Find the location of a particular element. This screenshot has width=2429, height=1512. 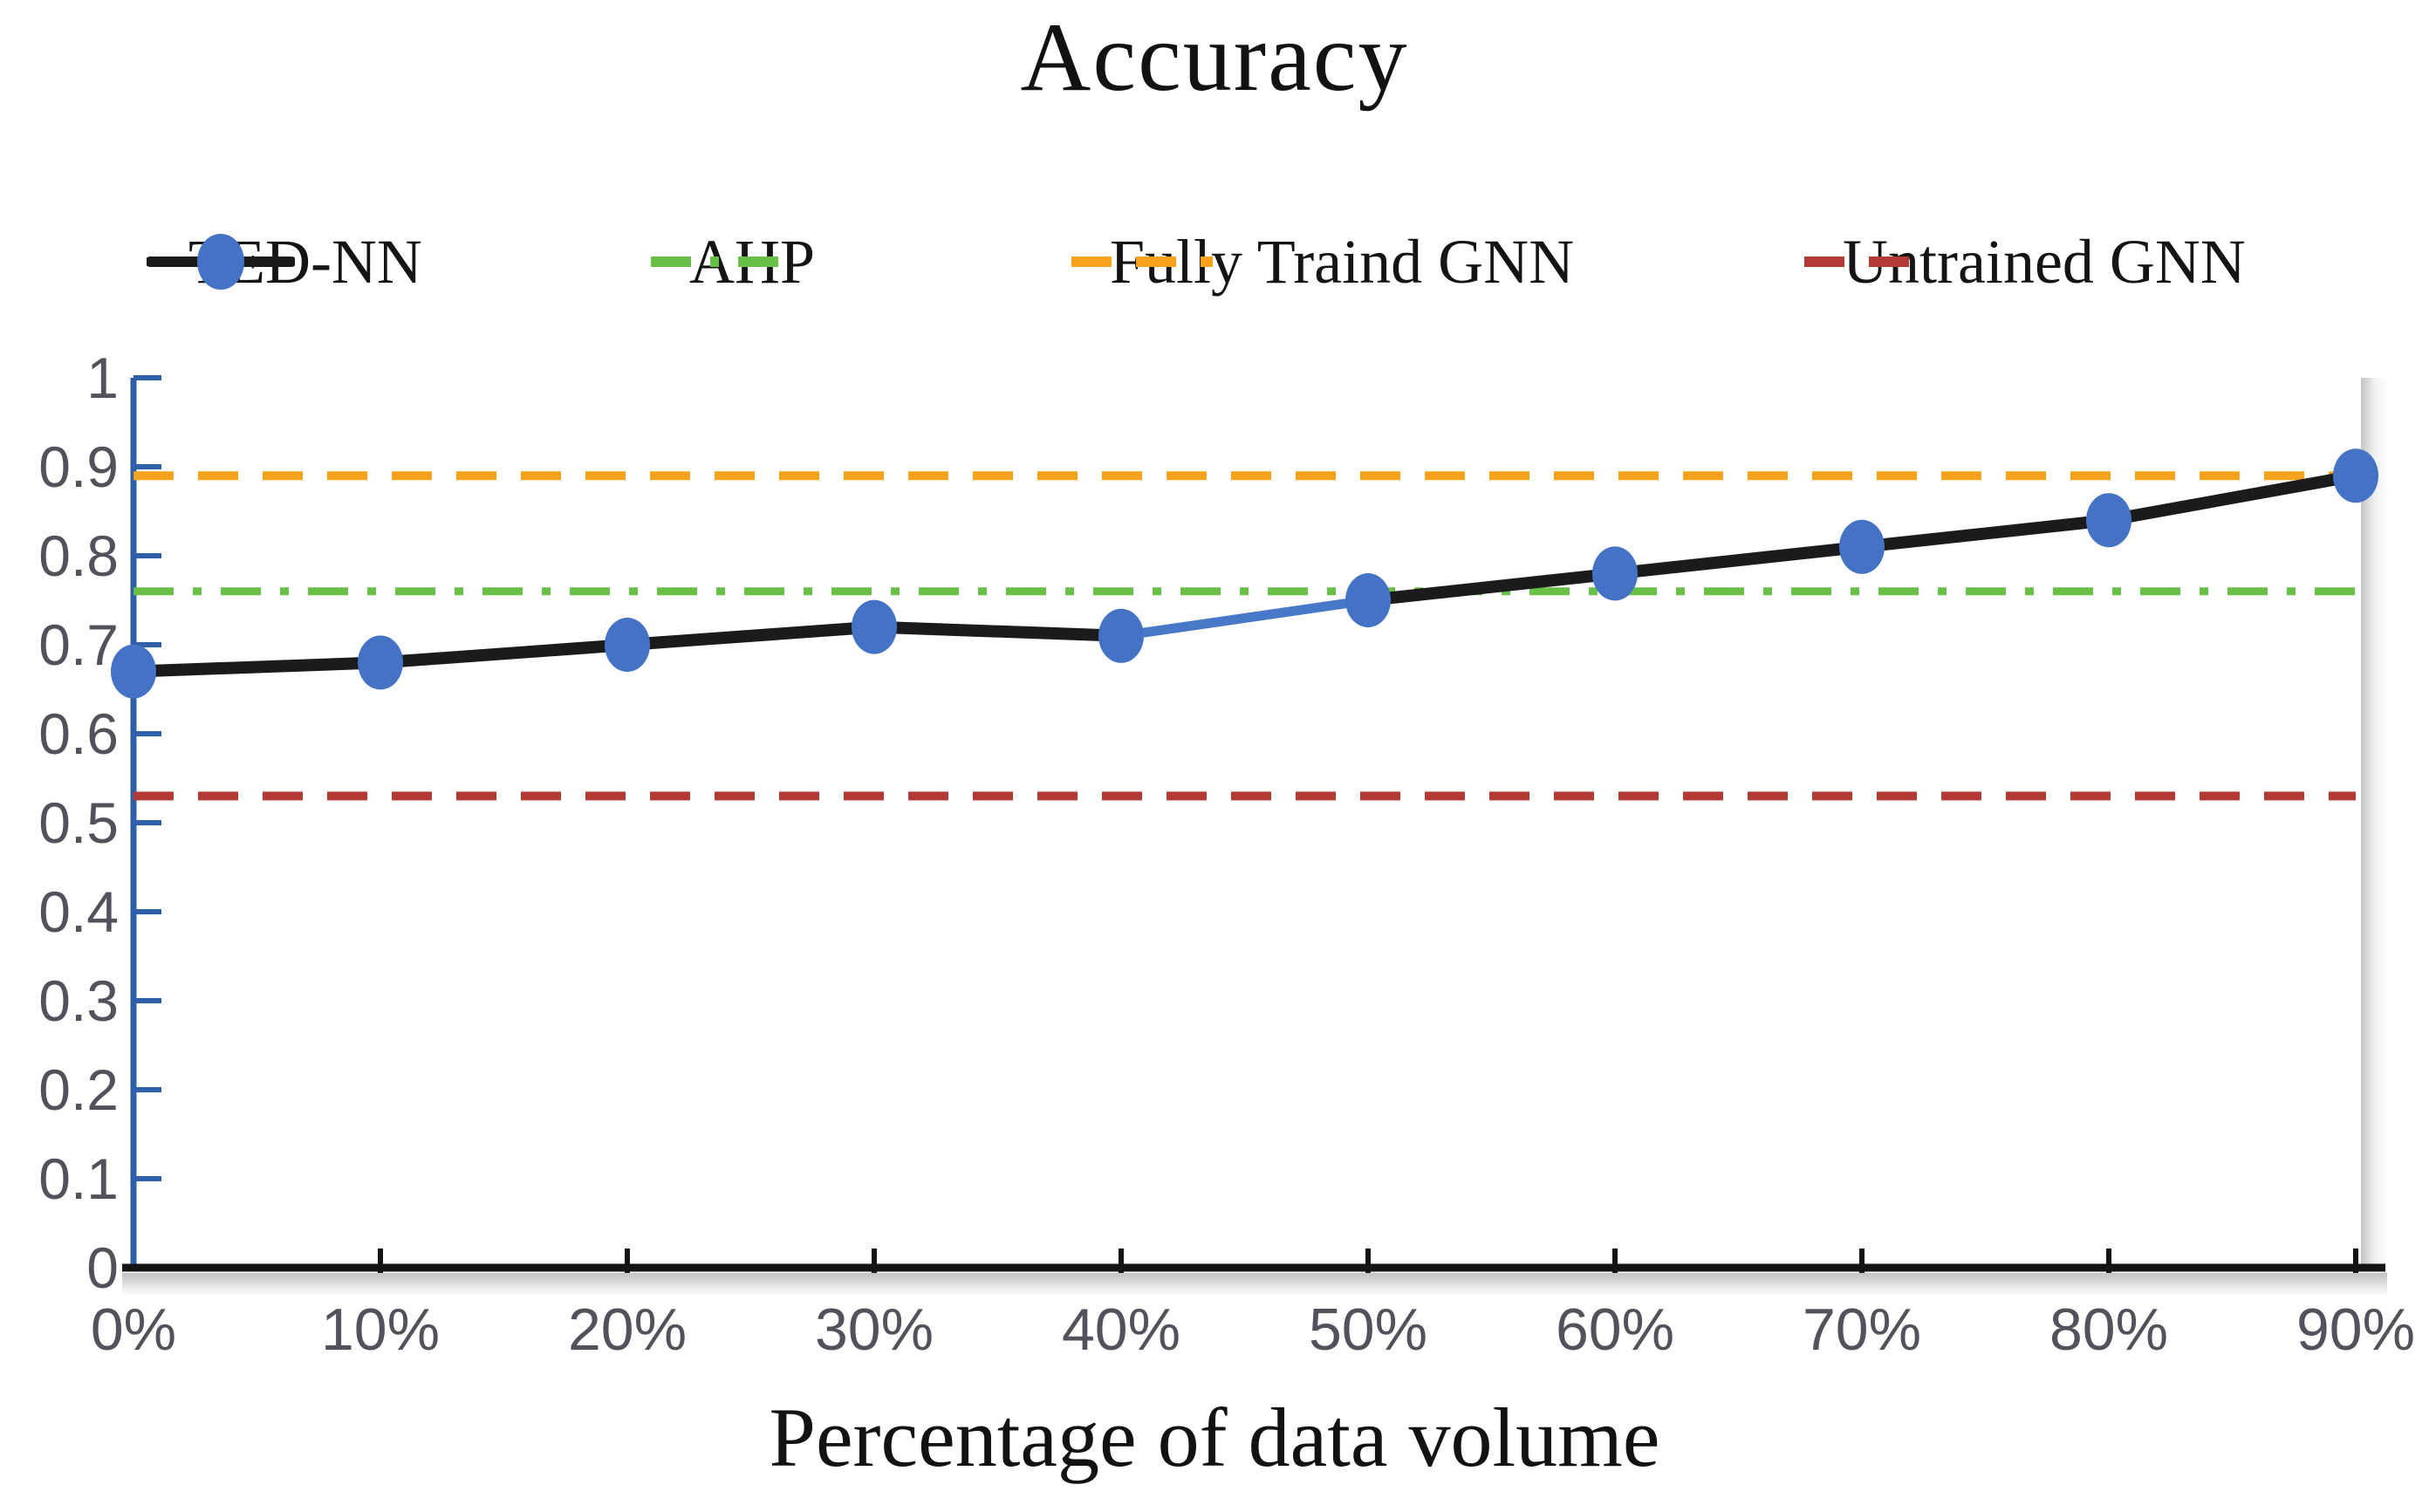

y-tick-label-1: 1 is located at coordinates (102, 378).